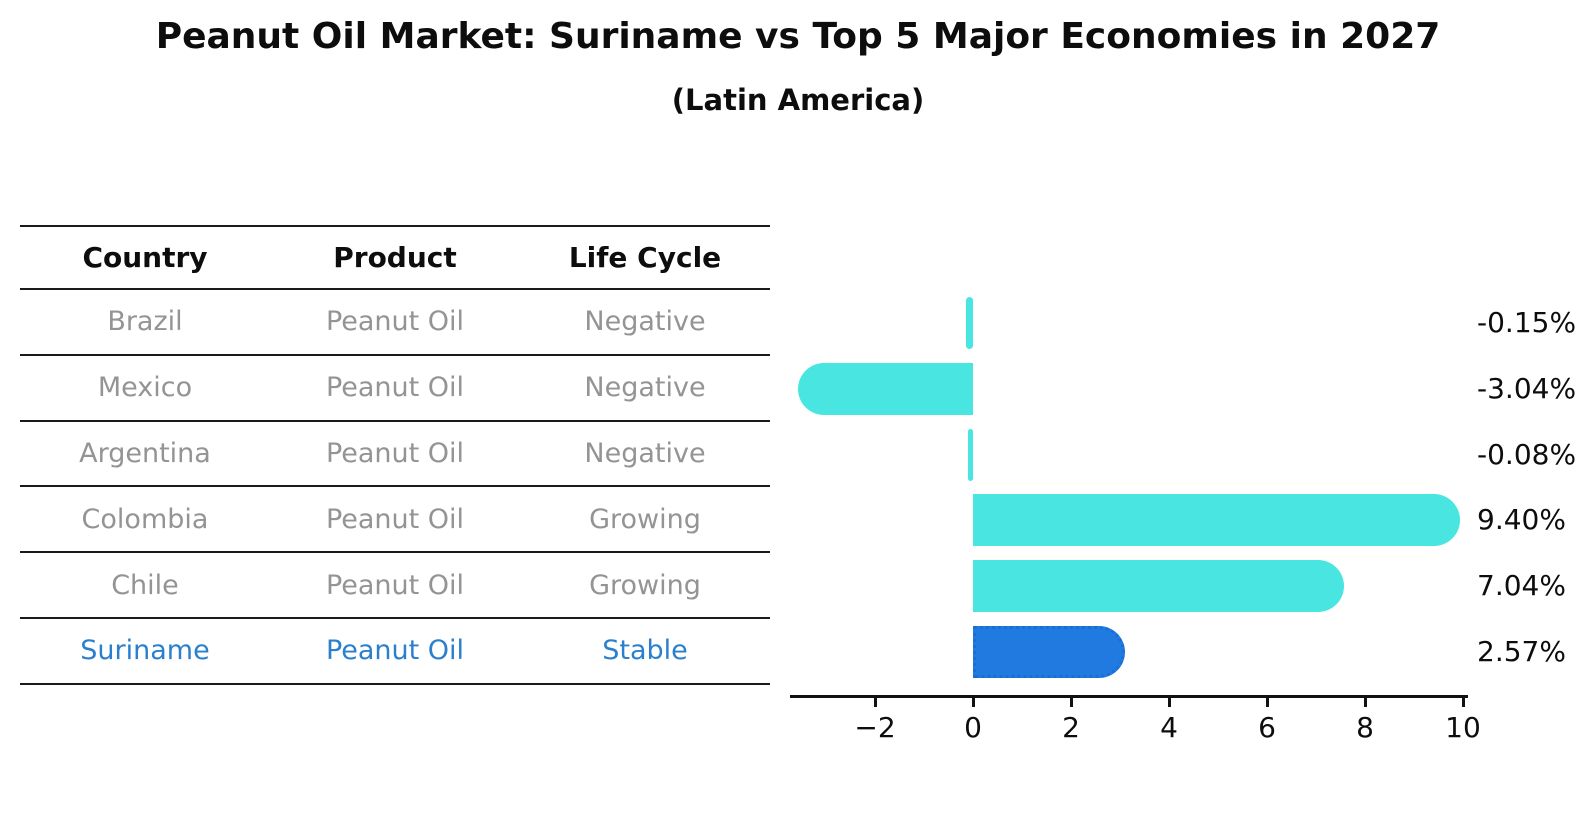 This screenshot has width=1596, height=823. What do you see at coordinates (145, 322) in the screenshot?
I see `cell-country: Brazil` at bounding box center [145, 322].